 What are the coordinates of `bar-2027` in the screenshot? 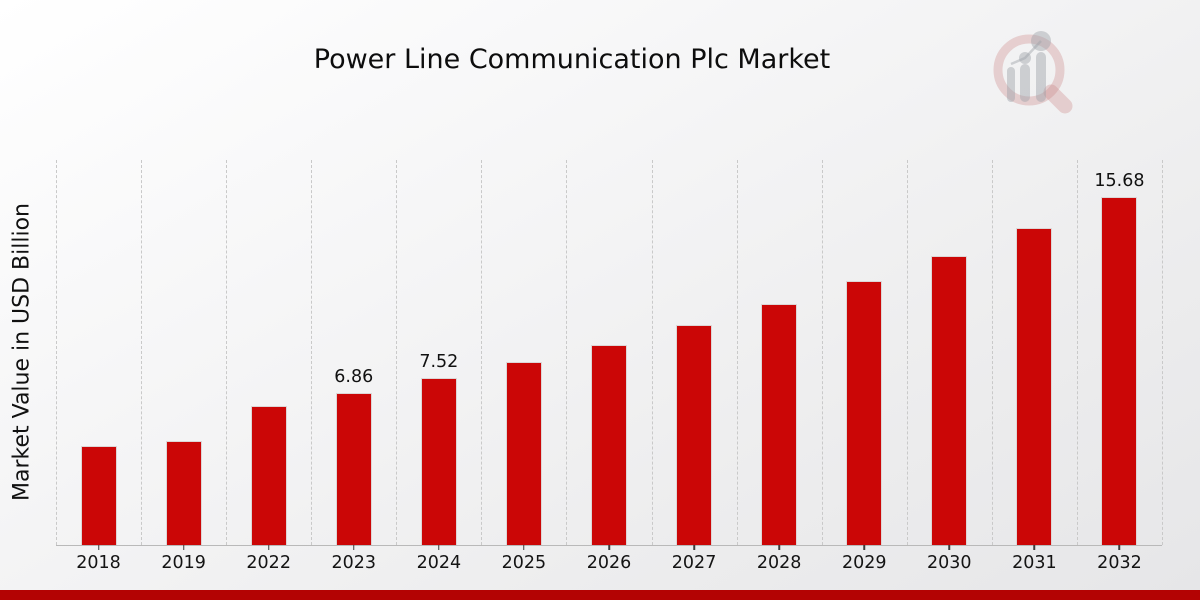 It's located at (694, 435).